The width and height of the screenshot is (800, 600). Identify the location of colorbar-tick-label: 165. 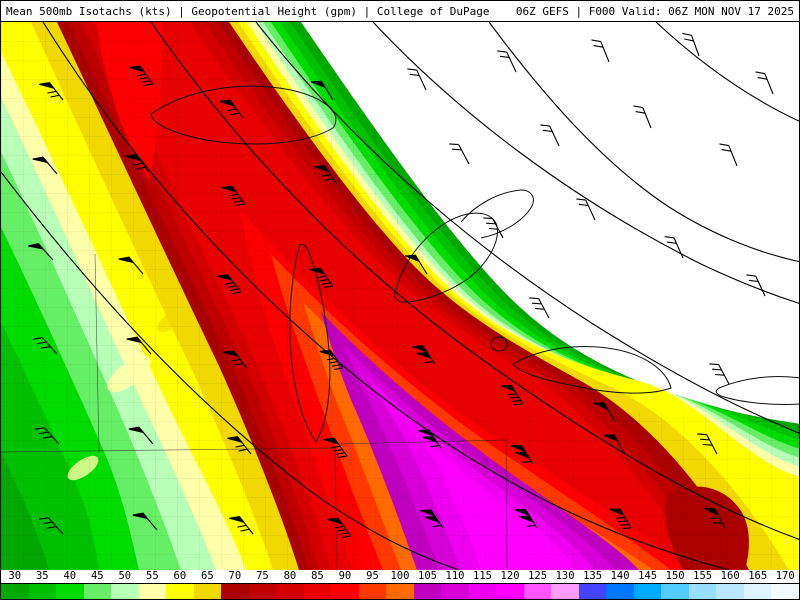
(758, 576).